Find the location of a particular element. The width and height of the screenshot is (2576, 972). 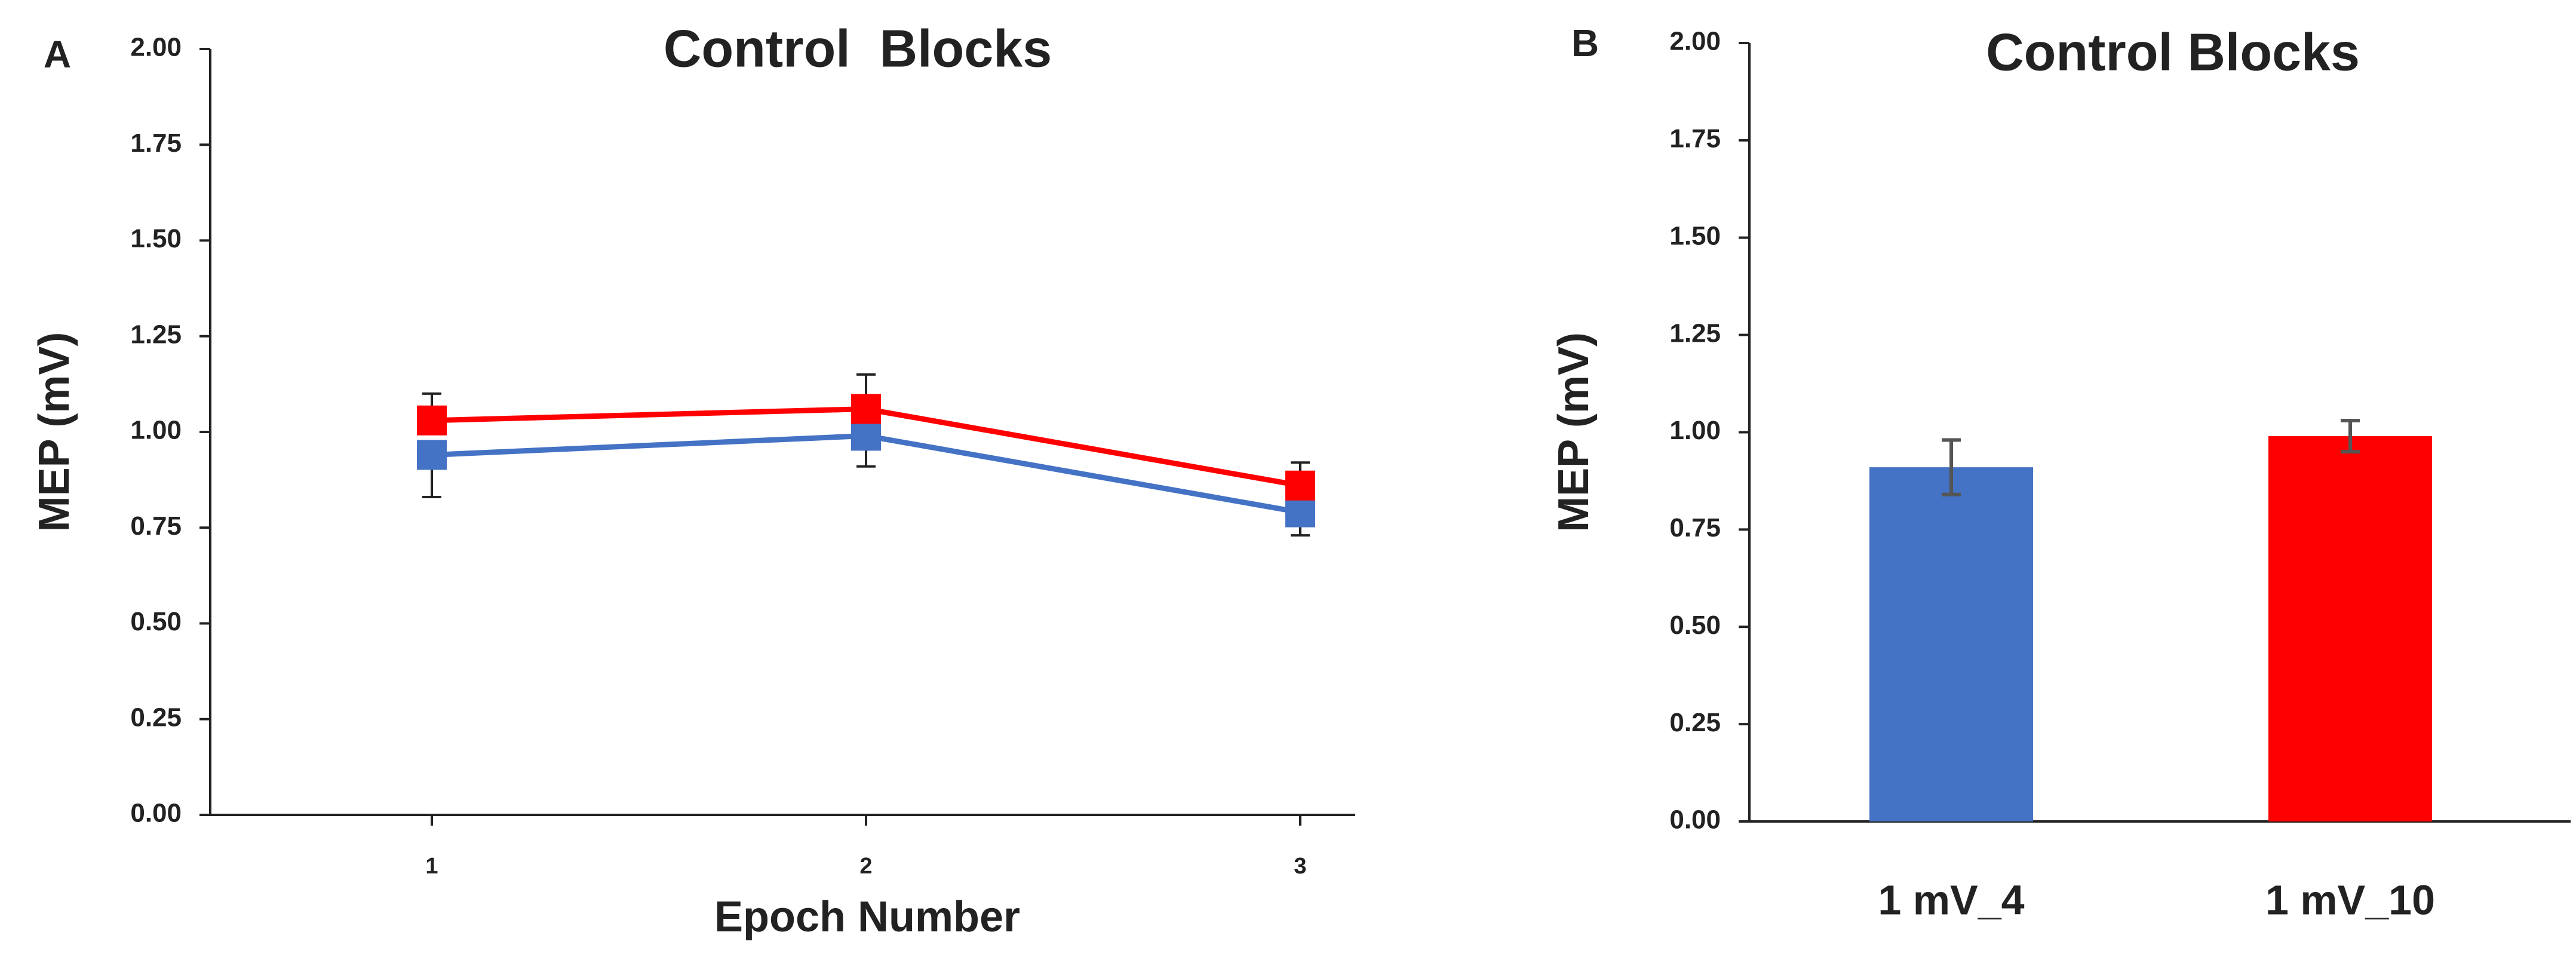

x-tick-label: 3 is located at coordinates (1300, 866).